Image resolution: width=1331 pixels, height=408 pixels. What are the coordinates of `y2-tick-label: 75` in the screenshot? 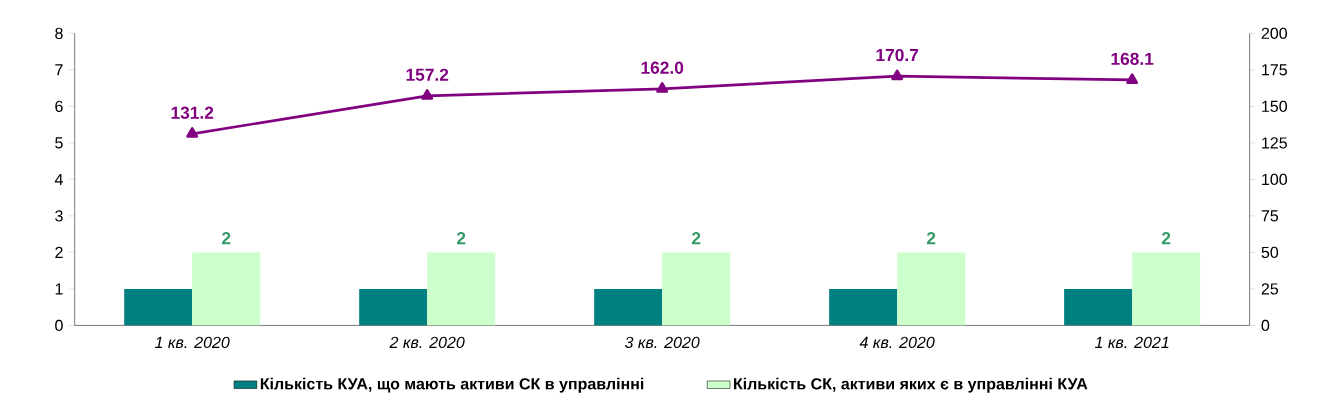 It's located at (1270, 216).